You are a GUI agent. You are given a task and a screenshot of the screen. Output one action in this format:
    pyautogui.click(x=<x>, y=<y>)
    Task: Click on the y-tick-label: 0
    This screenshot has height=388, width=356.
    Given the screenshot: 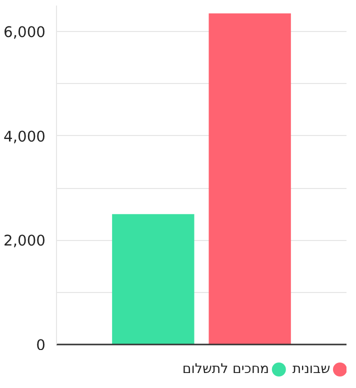 What is the action you would take?
    pyautogui.click(x=41, y=345)
    